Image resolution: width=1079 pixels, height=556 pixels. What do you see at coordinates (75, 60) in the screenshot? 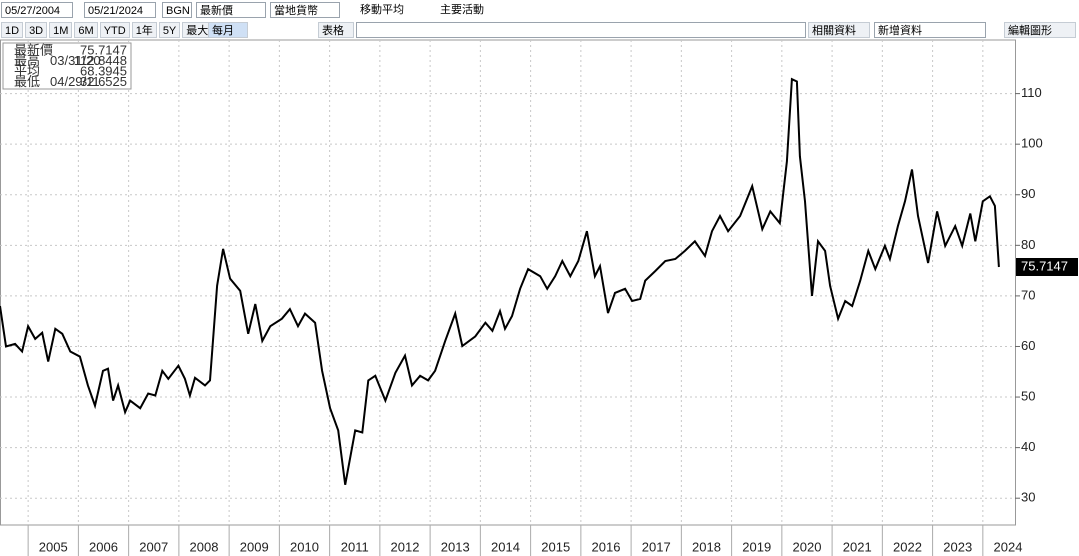
I see `legend-date: 03/31/20` at bounding box center [75, 60].